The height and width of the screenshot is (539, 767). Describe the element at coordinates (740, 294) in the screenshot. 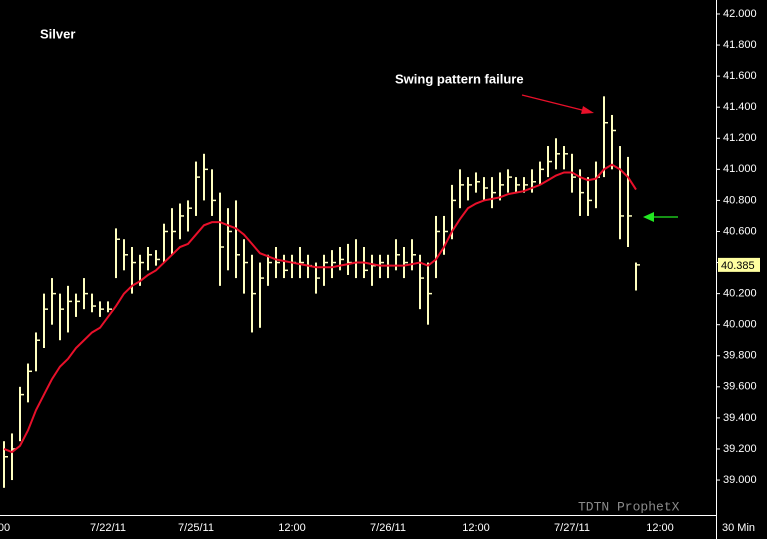

I see `y-tick-label: 40.200` at that location.